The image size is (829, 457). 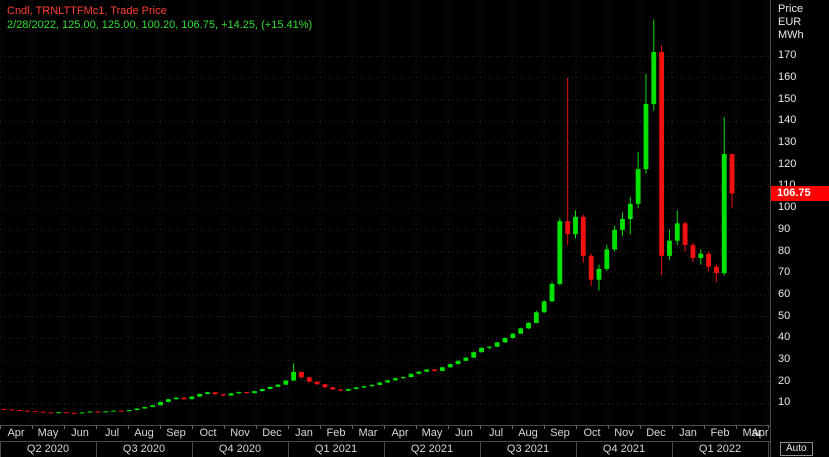 I want to click on price-axis-tick-label: 70, so click(x=784, y=272).